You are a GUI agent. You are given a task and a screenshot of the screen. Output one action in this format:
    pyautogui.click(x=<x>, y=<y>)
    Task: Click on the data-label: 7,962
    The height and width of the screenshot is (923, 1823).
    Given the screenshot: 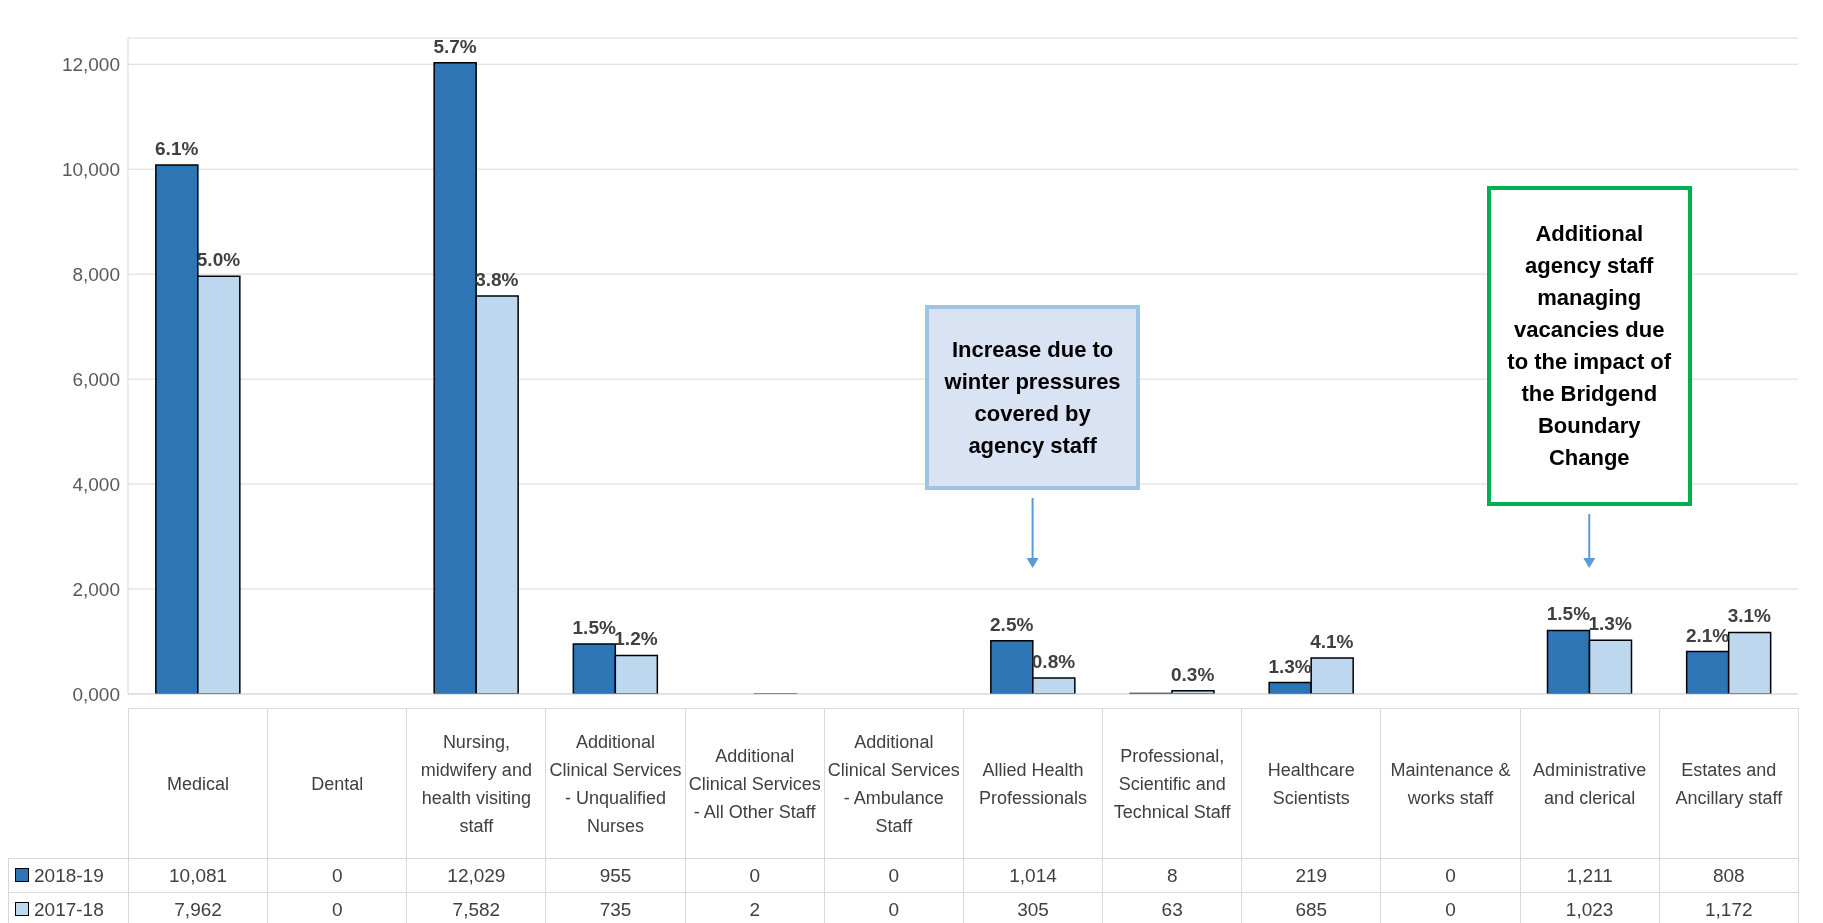 What is the action you would take?
    pyautogui.click(x=198, y=907)
    